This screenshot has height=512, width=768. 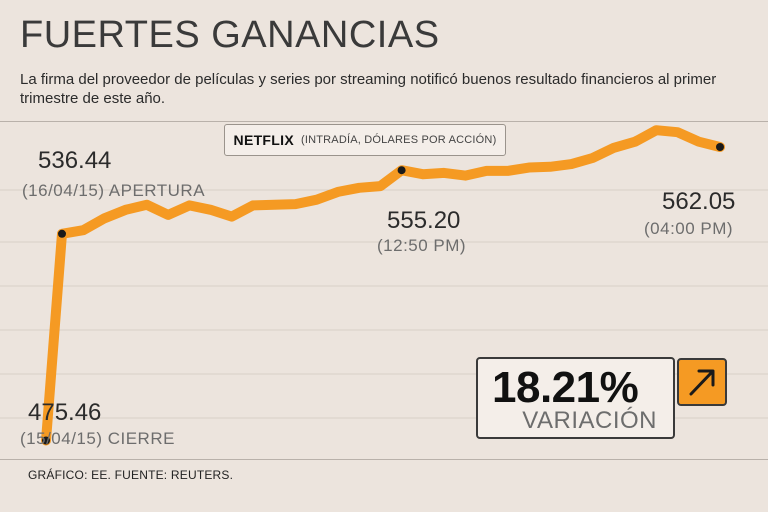 I want to click on mid-value-label: 555.20, so click(x=424, y=220).